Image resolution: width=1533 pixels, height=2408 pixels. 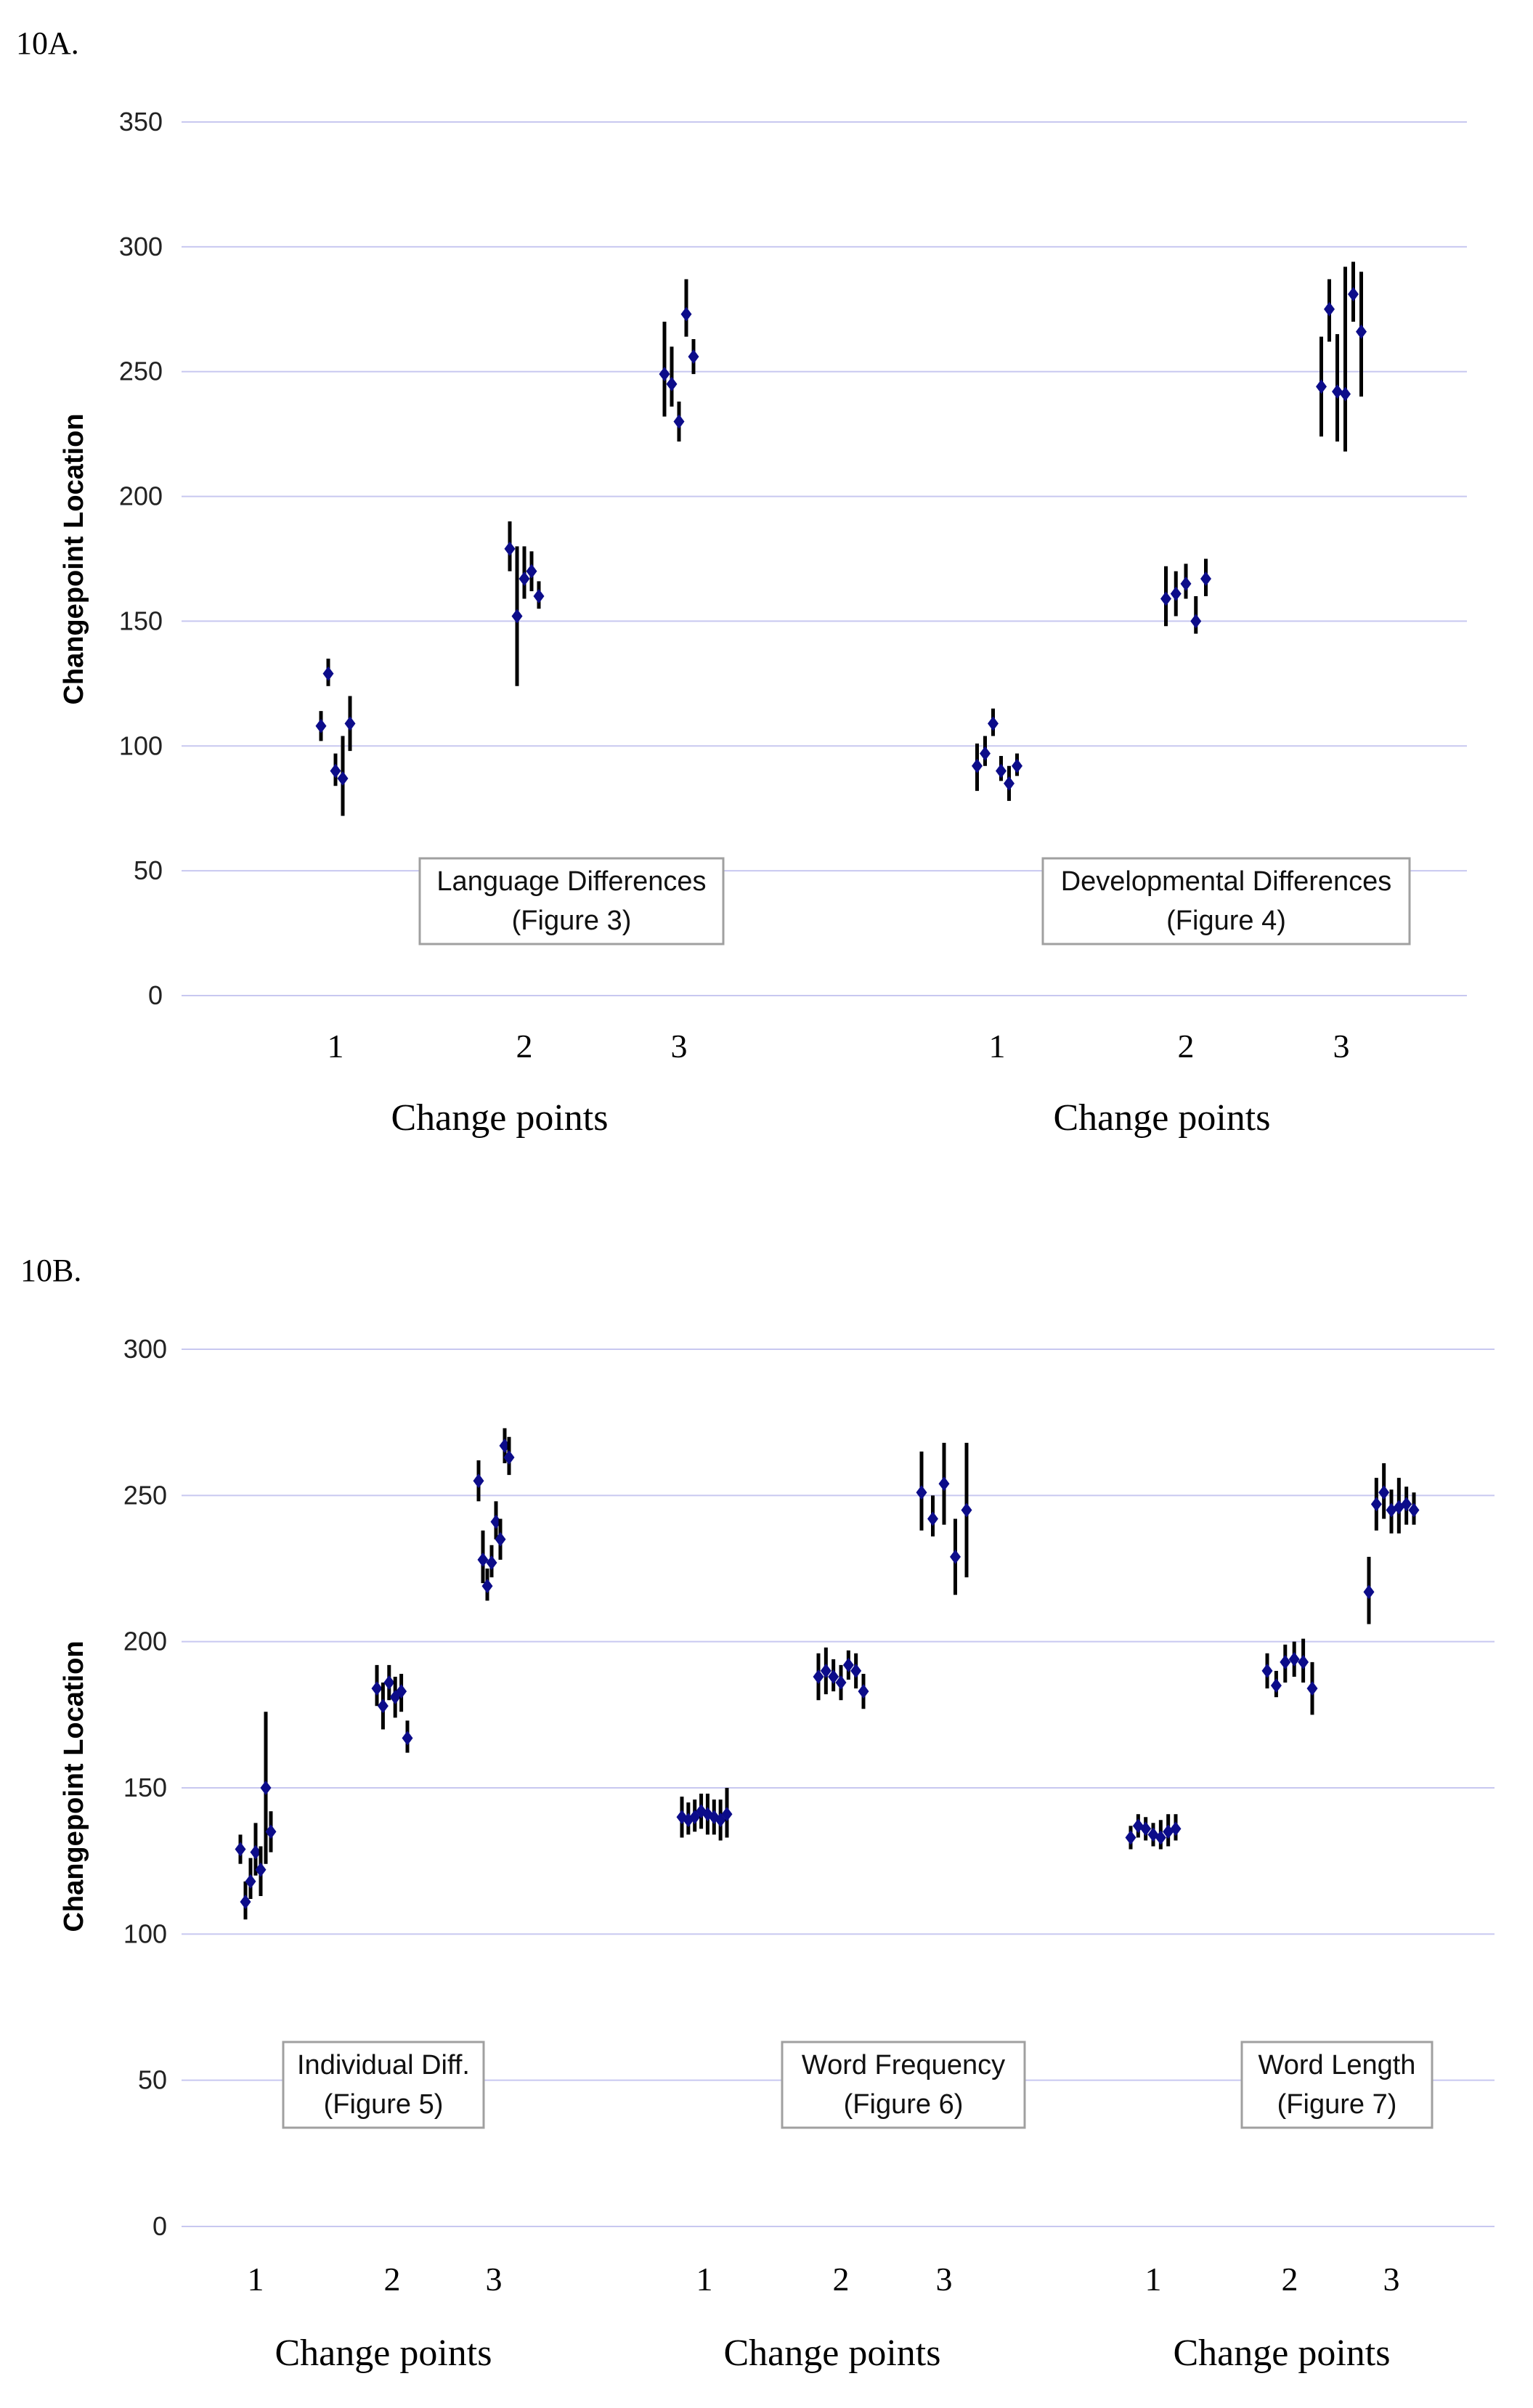 What do you see at coordinates (1337, 2065) in the screenshot?
I see `group-label-line: Word Length` at bounding box center [1337, 2065].